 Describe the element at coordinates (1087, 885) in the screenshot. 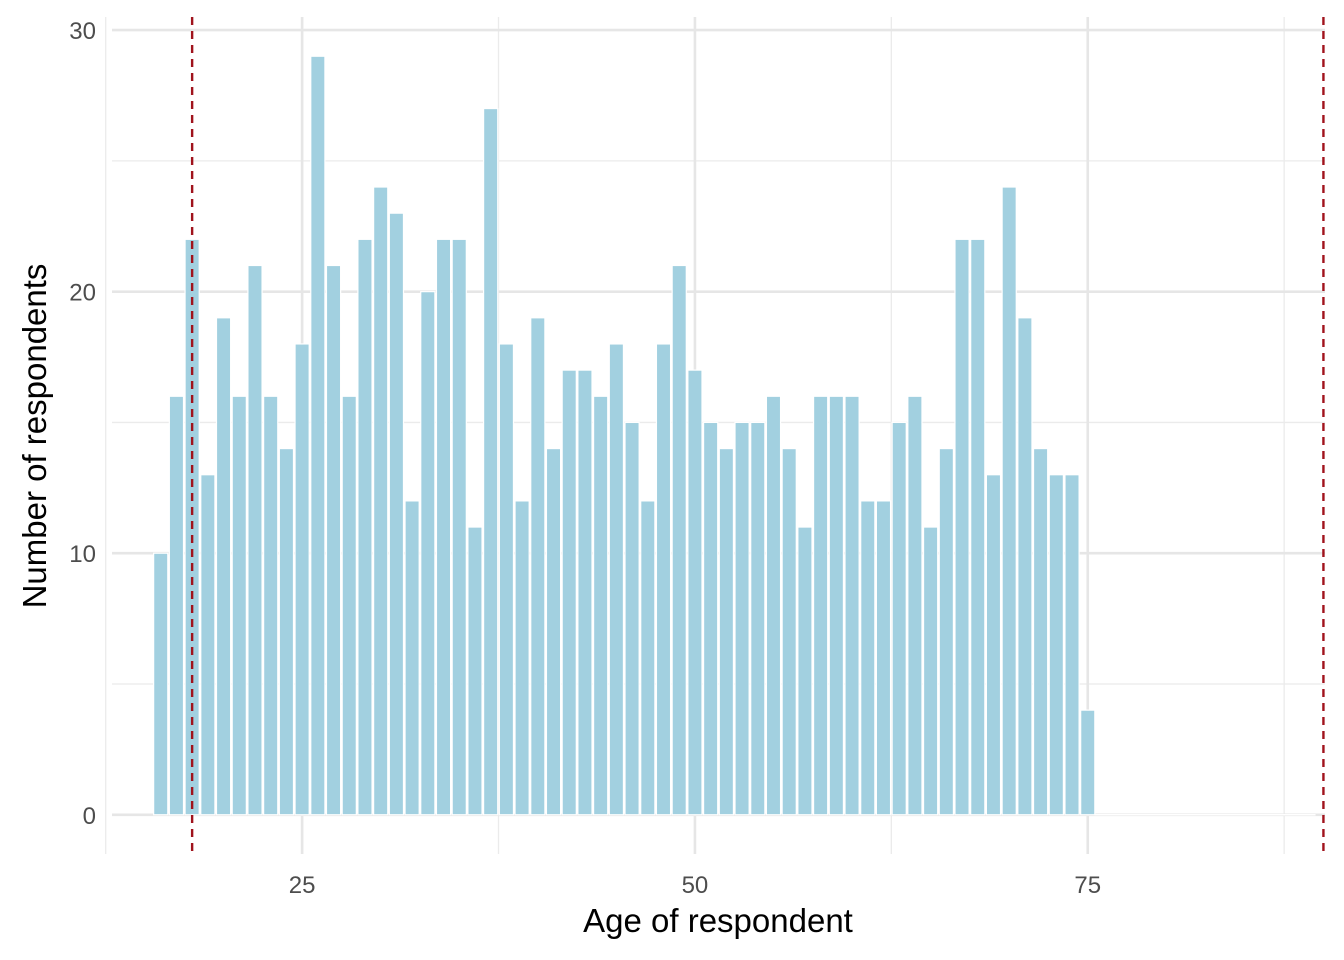

I see `x-tick-label: 75` at that location.